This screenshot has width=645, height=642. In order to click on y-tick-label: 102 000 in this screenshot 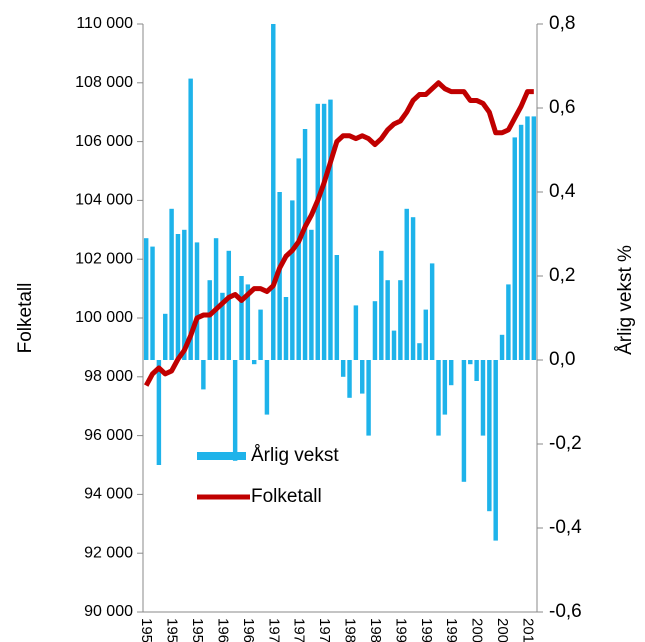, I will do `click(104, 258)`.